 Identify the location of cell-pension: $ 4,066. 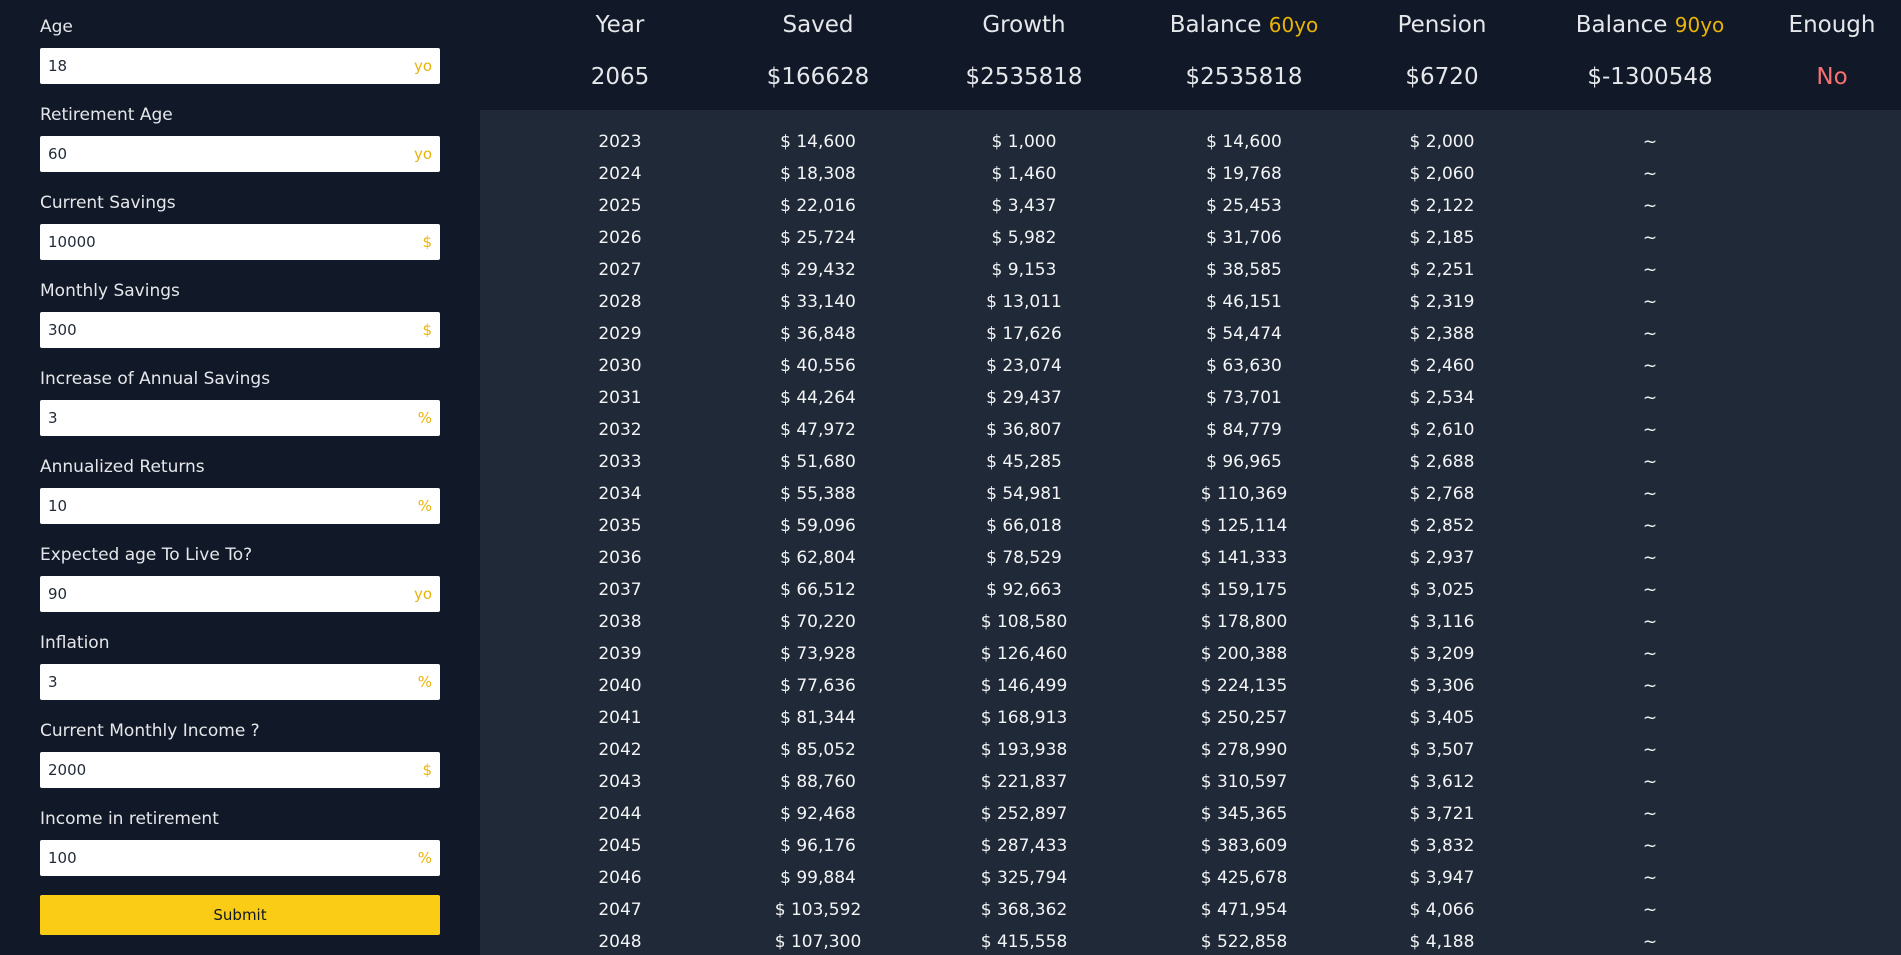
(1442, 910).